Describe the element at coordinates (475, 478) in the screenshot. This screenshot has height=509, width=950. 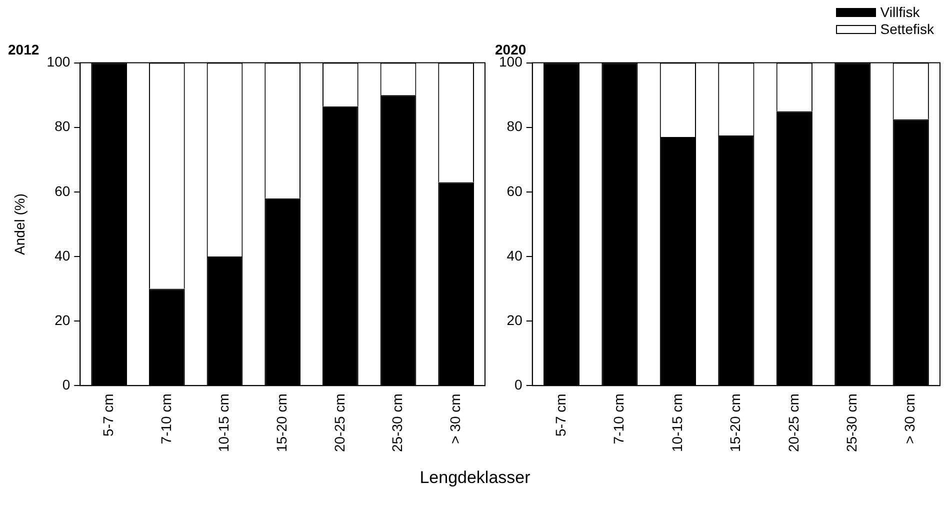
I see `x-axis-title: Lengdeklasser` at that location.